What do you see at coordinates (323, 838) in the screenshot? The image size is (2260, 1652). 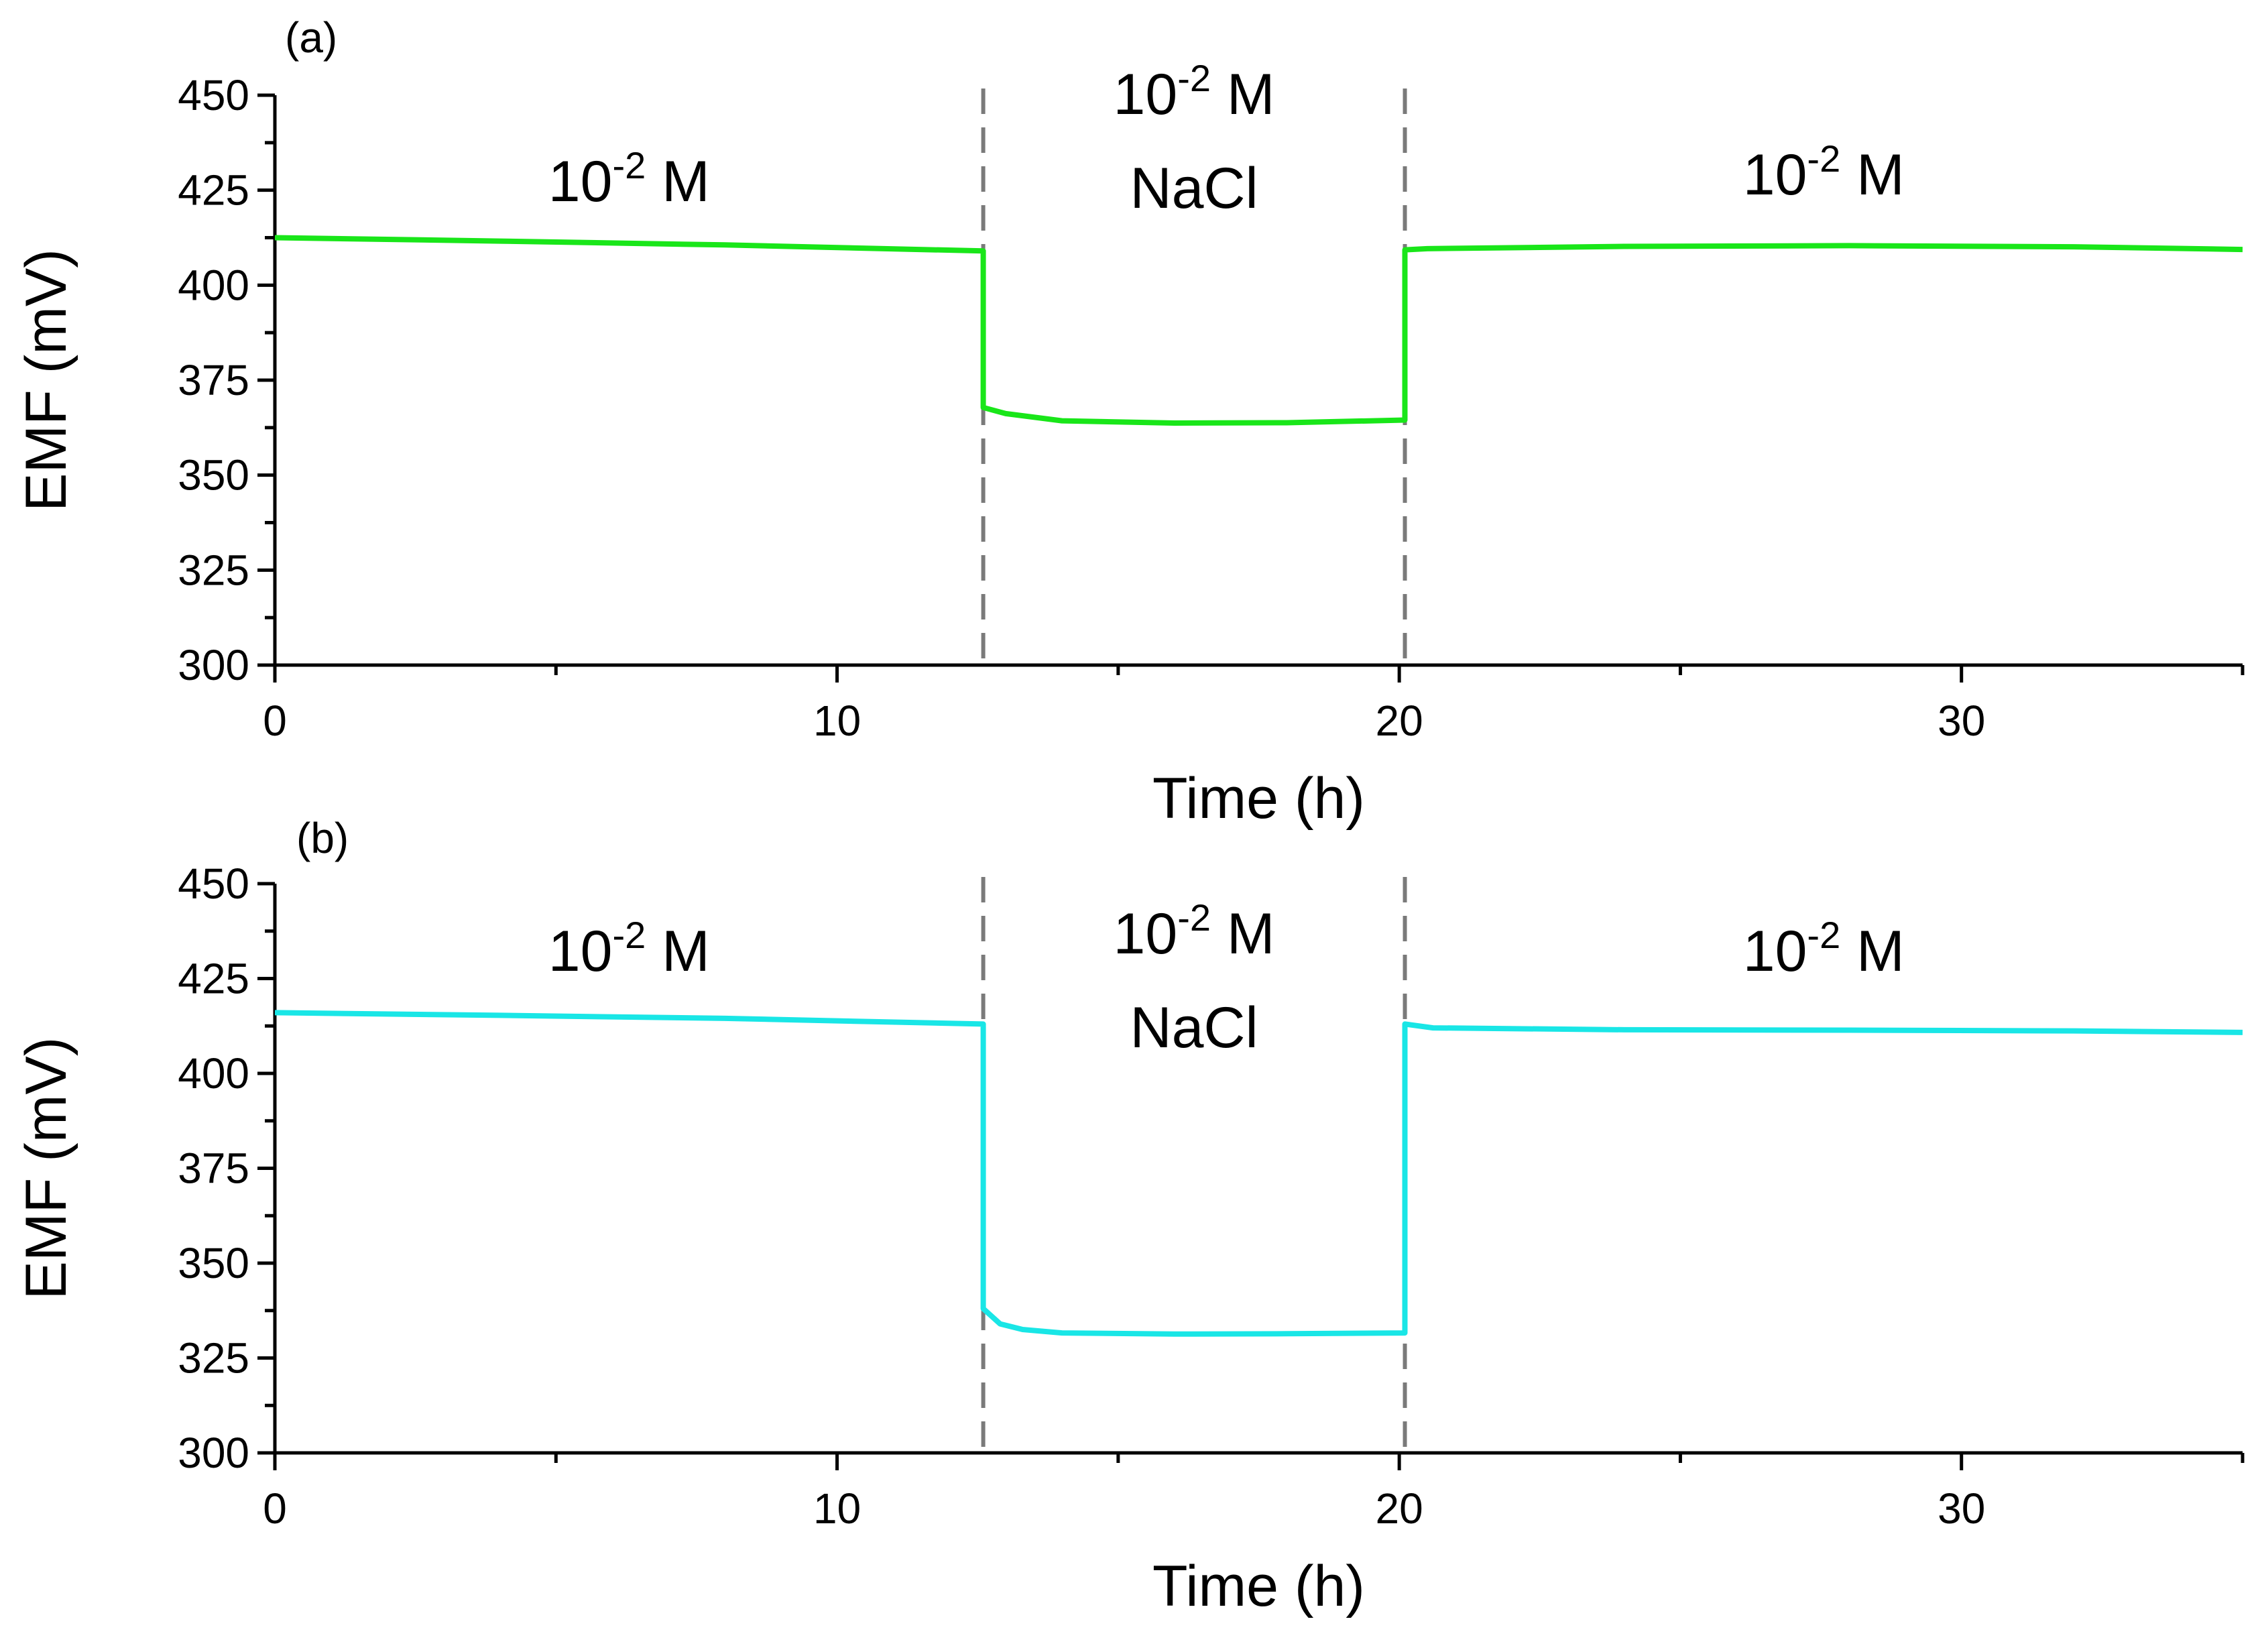 I see `panel-label: (b)` at bounding box center [323, 838].